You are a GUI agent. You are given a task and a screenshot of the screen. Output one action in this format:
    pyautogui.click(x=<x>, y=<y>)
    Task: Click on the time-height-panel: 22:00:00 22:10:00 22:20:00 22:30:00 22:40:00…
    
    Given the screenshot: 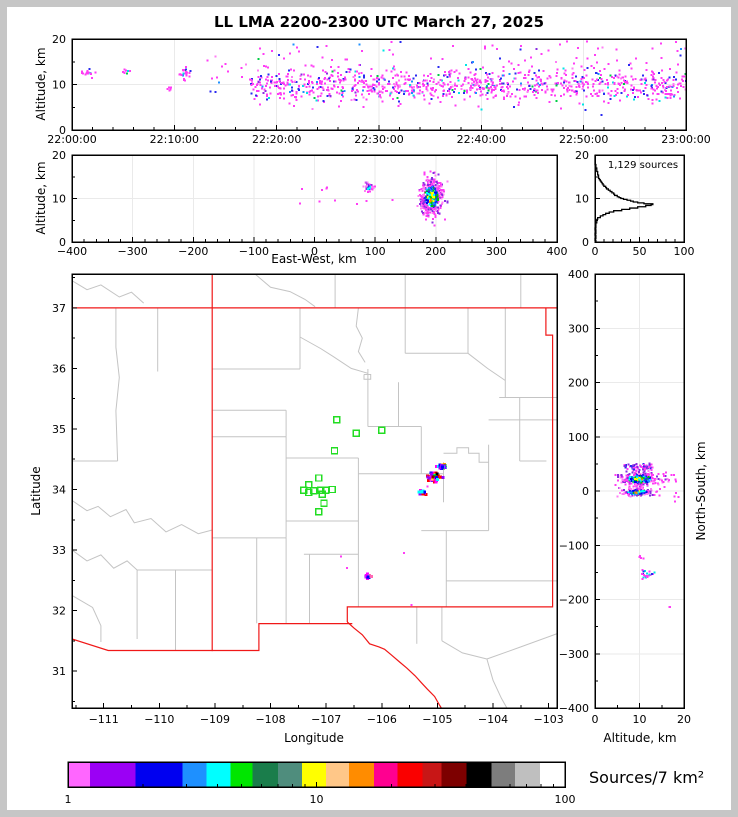 What is the action you would take?
    pyautogui.click(x=378, y=89)
    